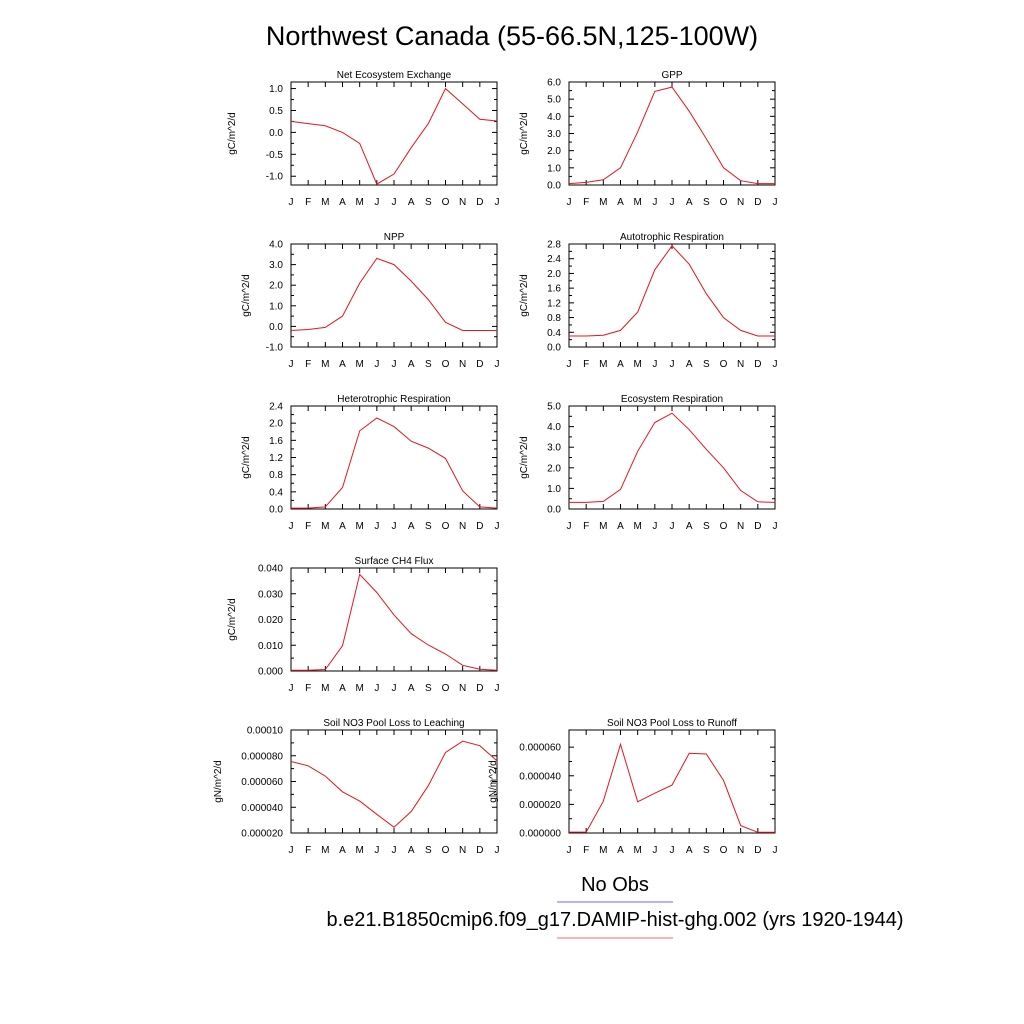 The height and width of the screenshot is (1024, 1024). What do you see at coordinates (554, 83) in the screenshot?
I see `y-tick-label: 6.0` at bounding box center [554, 83].